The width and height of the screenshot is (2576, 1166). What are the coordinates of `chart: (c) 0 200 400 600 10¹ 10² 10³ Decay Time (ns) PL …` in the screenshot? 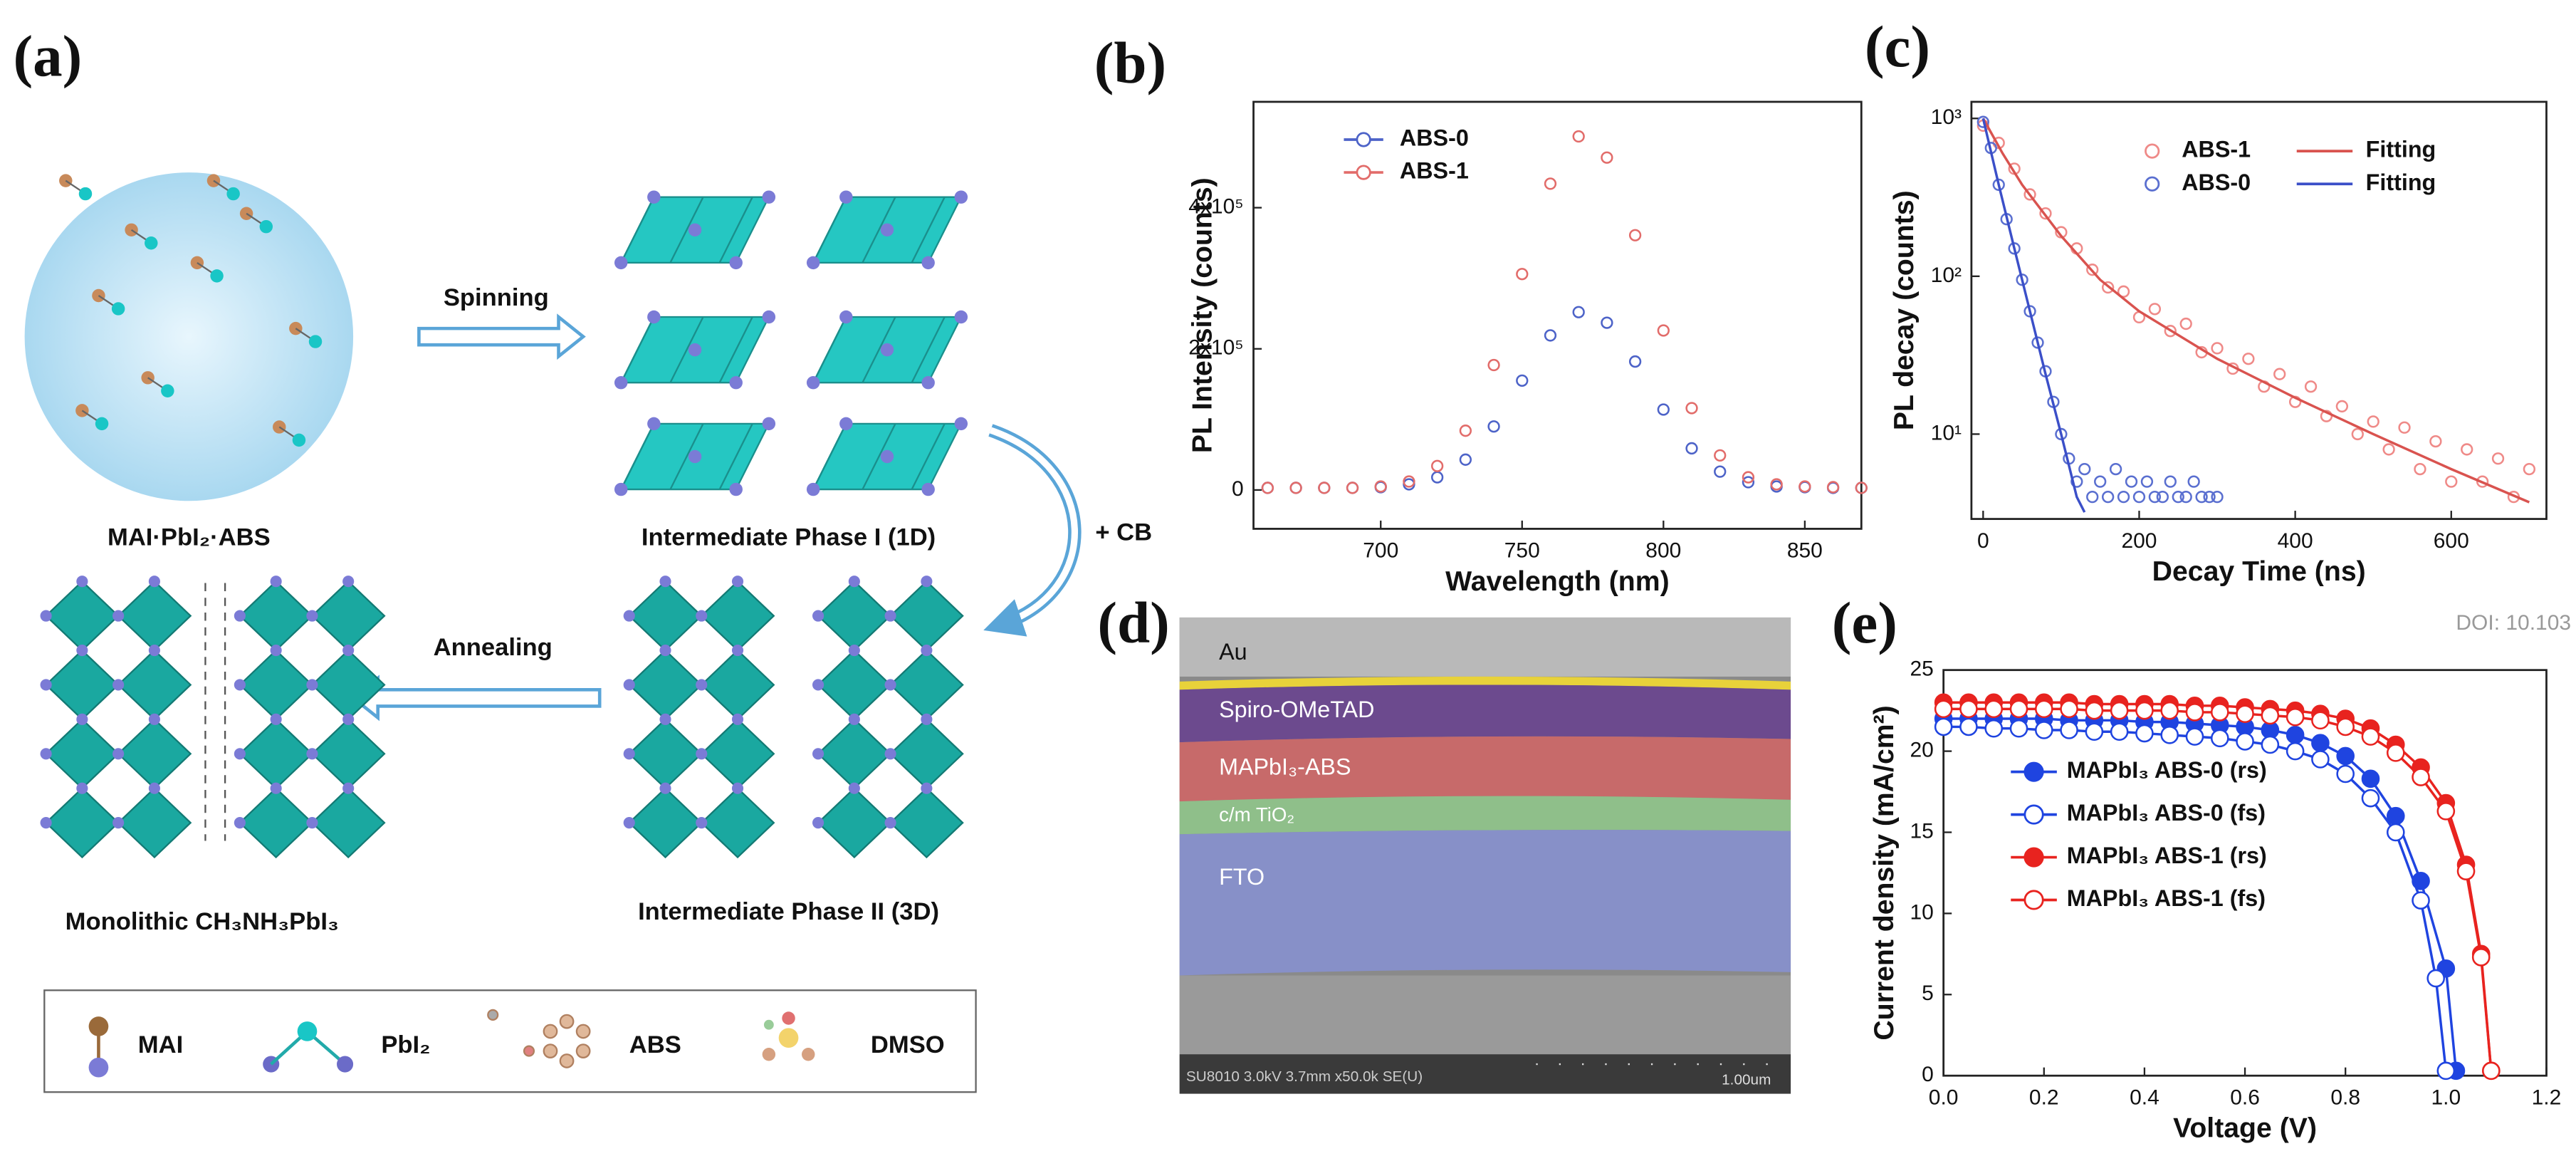 It's located at (2206, 300).